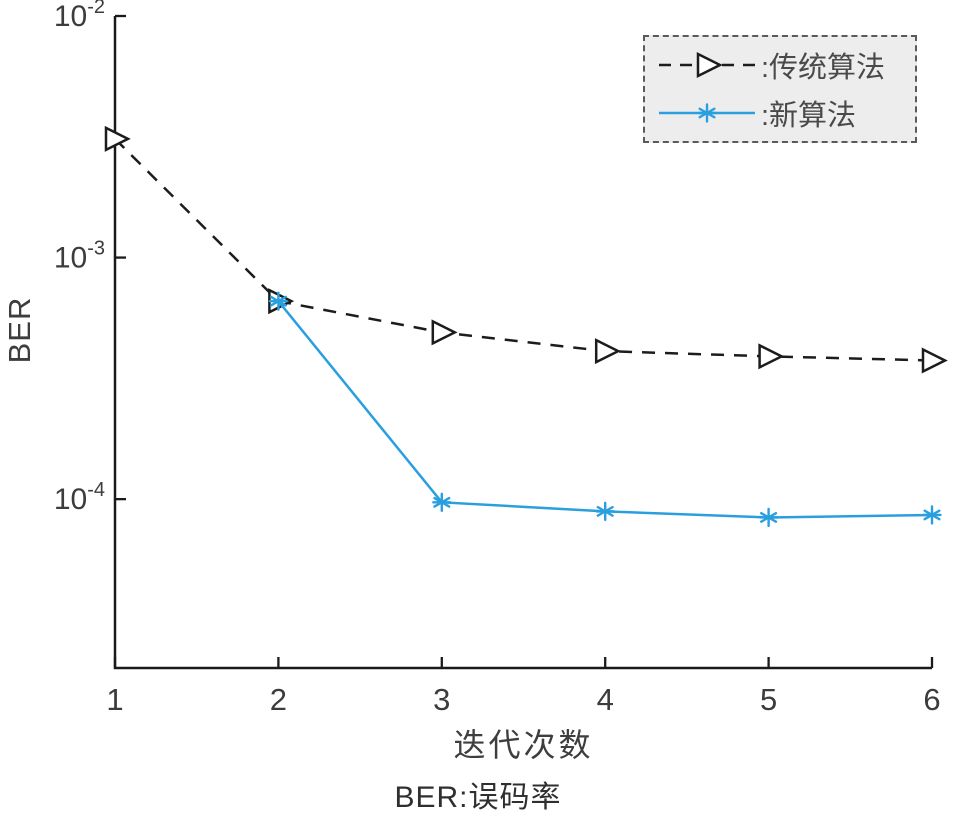  I want to click on x-tick-label: 3, so click(441, 699).